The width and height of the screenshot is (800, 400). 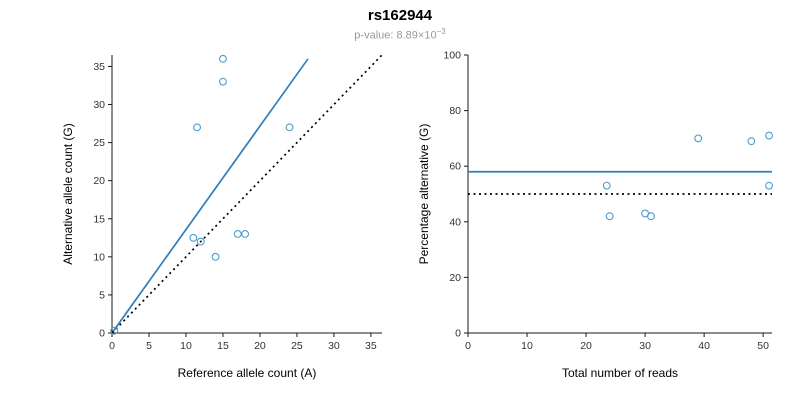 What do you see at coordinates (441, 31) in the screenshot?
I see `pvalue-exponent: −3` at bounding box center [441, 31].